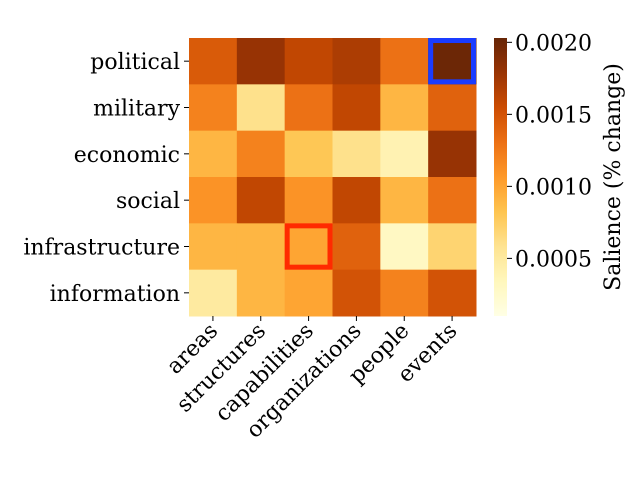 The image size is (640, 480). Describe the element at coordinates (553, 259) in the screenshot. I see `colorbar-tick-label: 0.0005` at that location.